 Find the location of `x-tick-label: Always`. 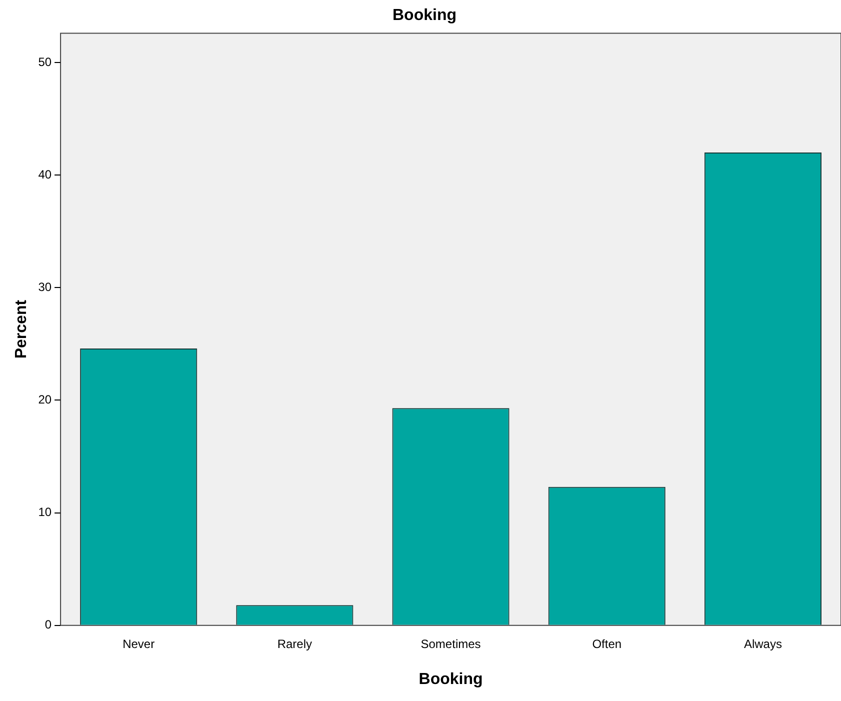

x-tick-label: Always is located at coordinates (763, 643).